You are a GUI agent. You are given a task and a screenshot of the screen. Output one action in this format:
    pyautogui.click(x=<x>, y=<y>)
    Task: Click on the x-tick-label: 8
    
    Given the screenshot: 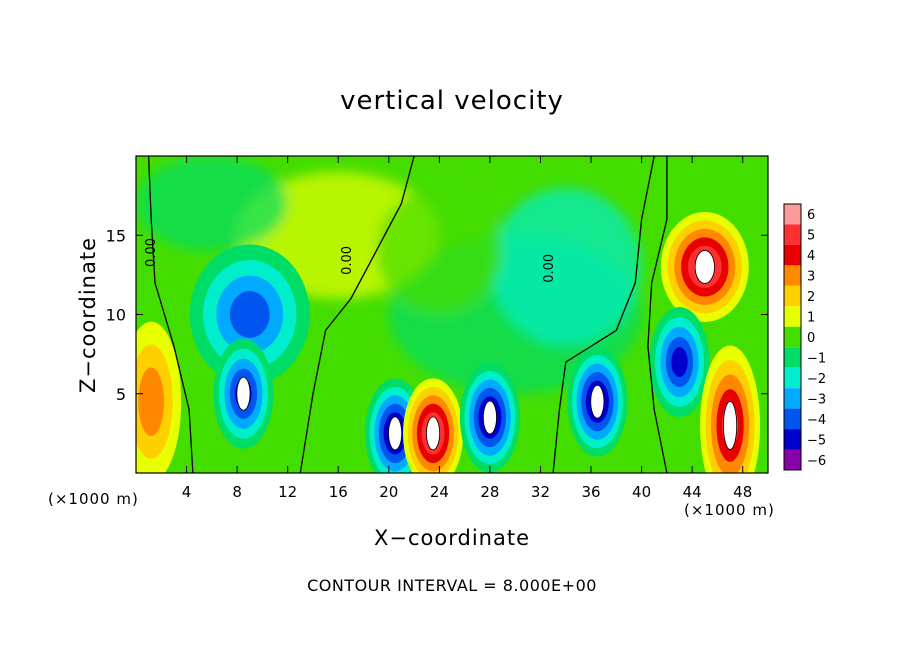 What is the action you would take?
    pyautogui.click(x=237, y=492)
    